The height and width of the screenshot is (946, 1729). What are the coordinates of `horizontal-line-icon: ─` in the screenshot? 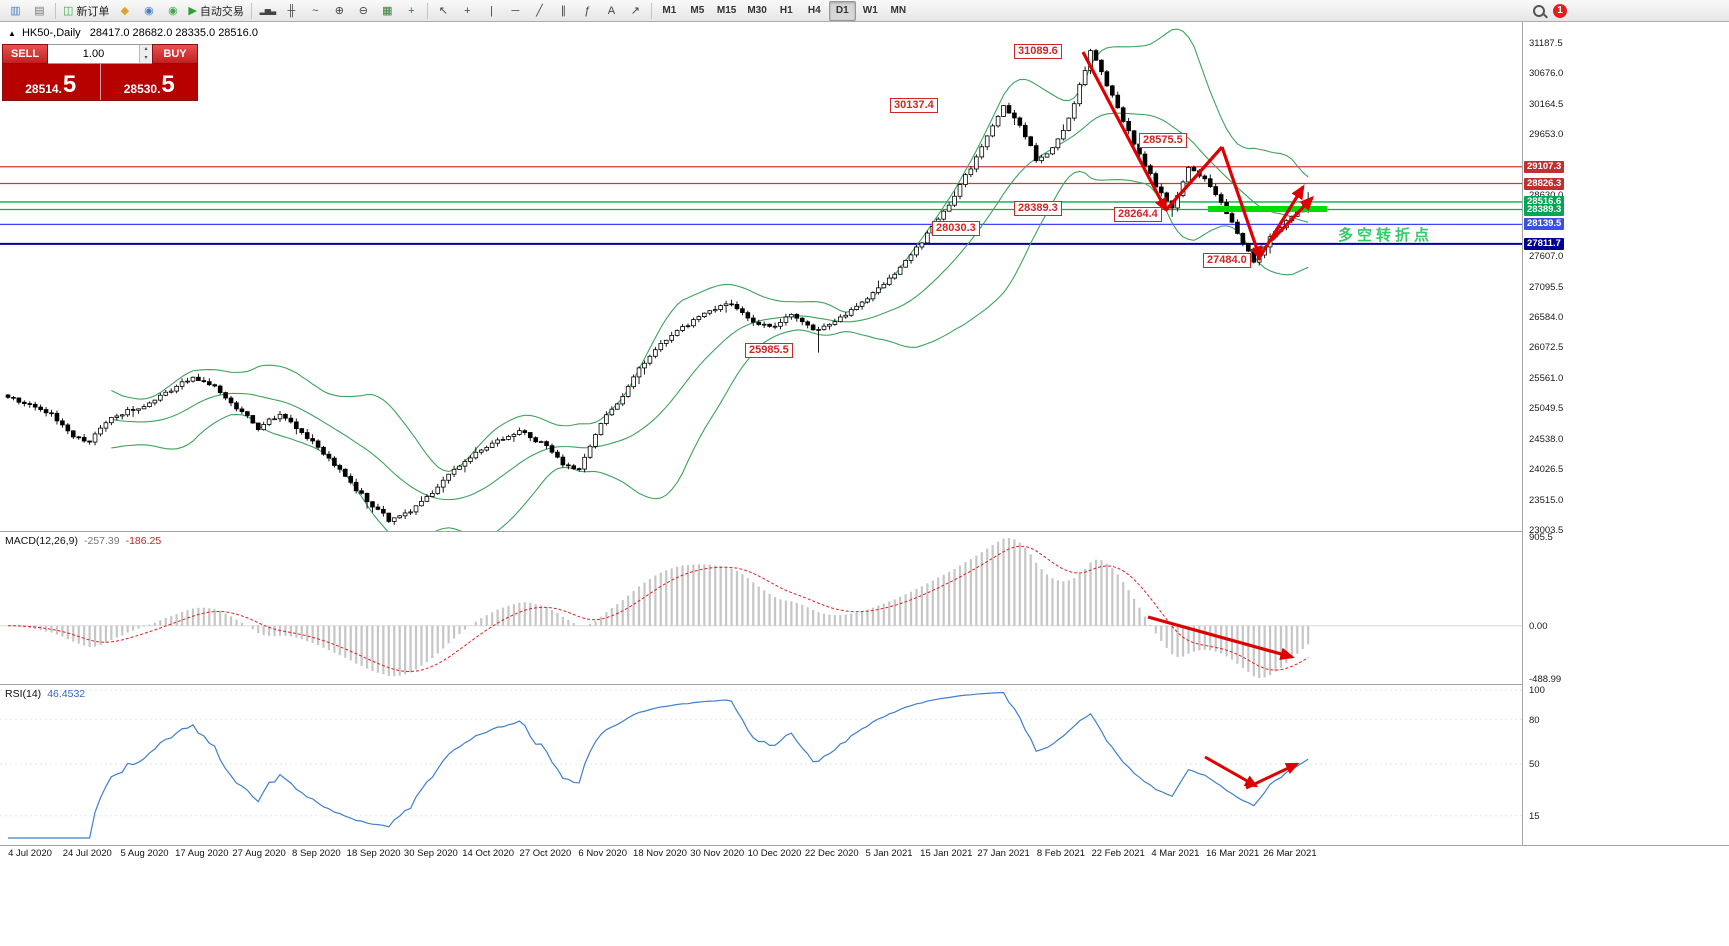 It's located at (515, 10).